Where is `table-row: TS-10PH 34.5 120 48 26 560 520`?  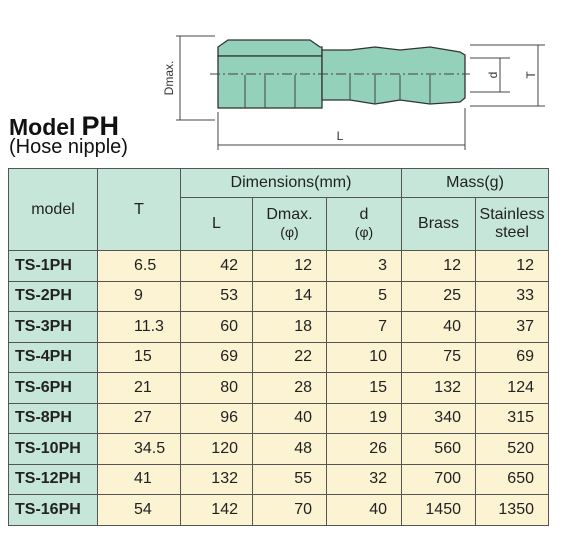 table-row: TS-10PH 34.5 120 48 26 560 520 is located at coordinates (278, 449).